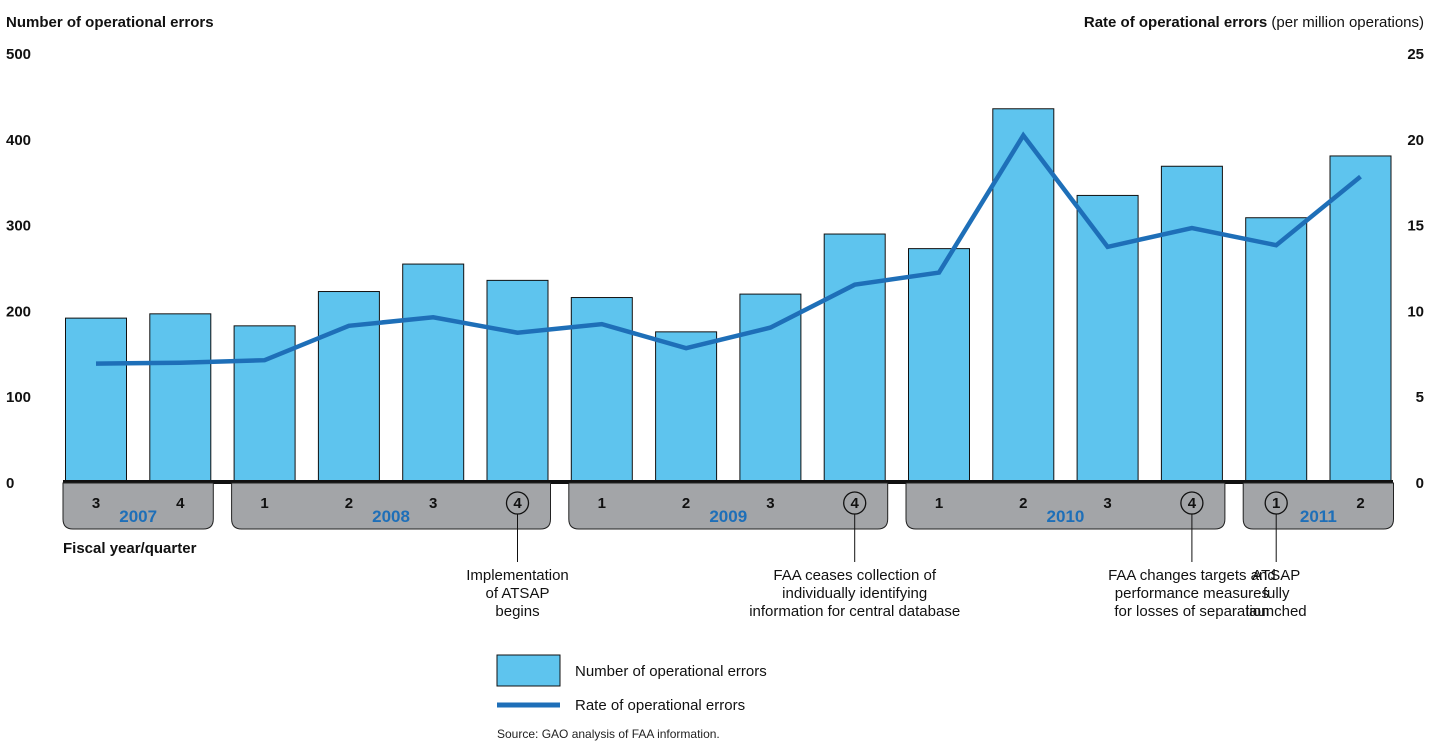 This screenshot has width=1430, height=744. I want to click on left-axis-ticks: 0 100 200 300 400 500, so click(18, 269).